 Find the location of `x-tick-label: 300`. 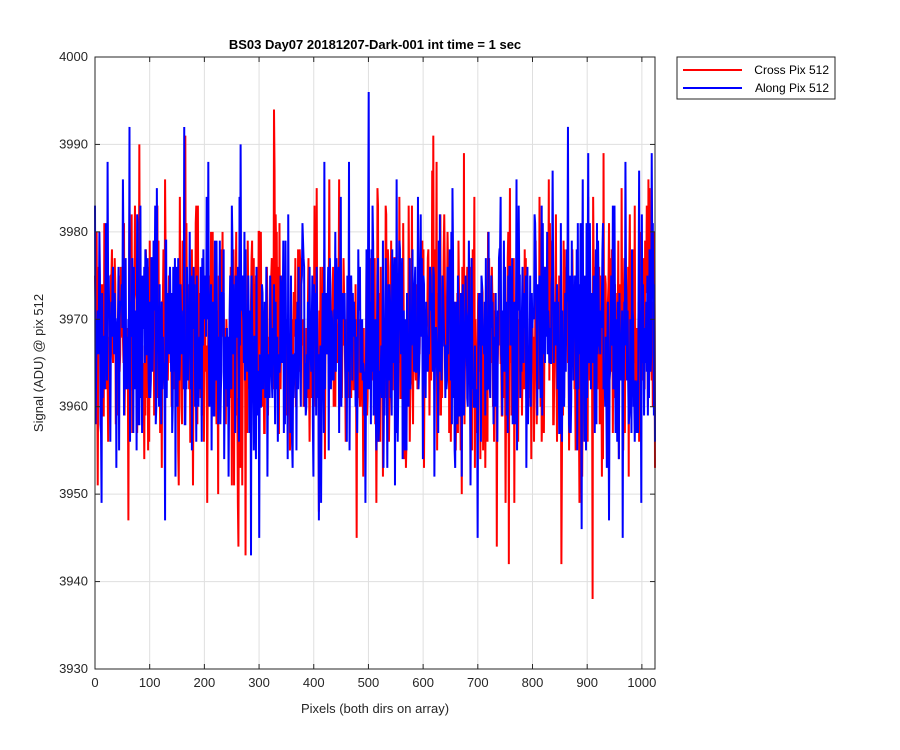

x-tick-label: 300 is located at coordinates (259, 682).